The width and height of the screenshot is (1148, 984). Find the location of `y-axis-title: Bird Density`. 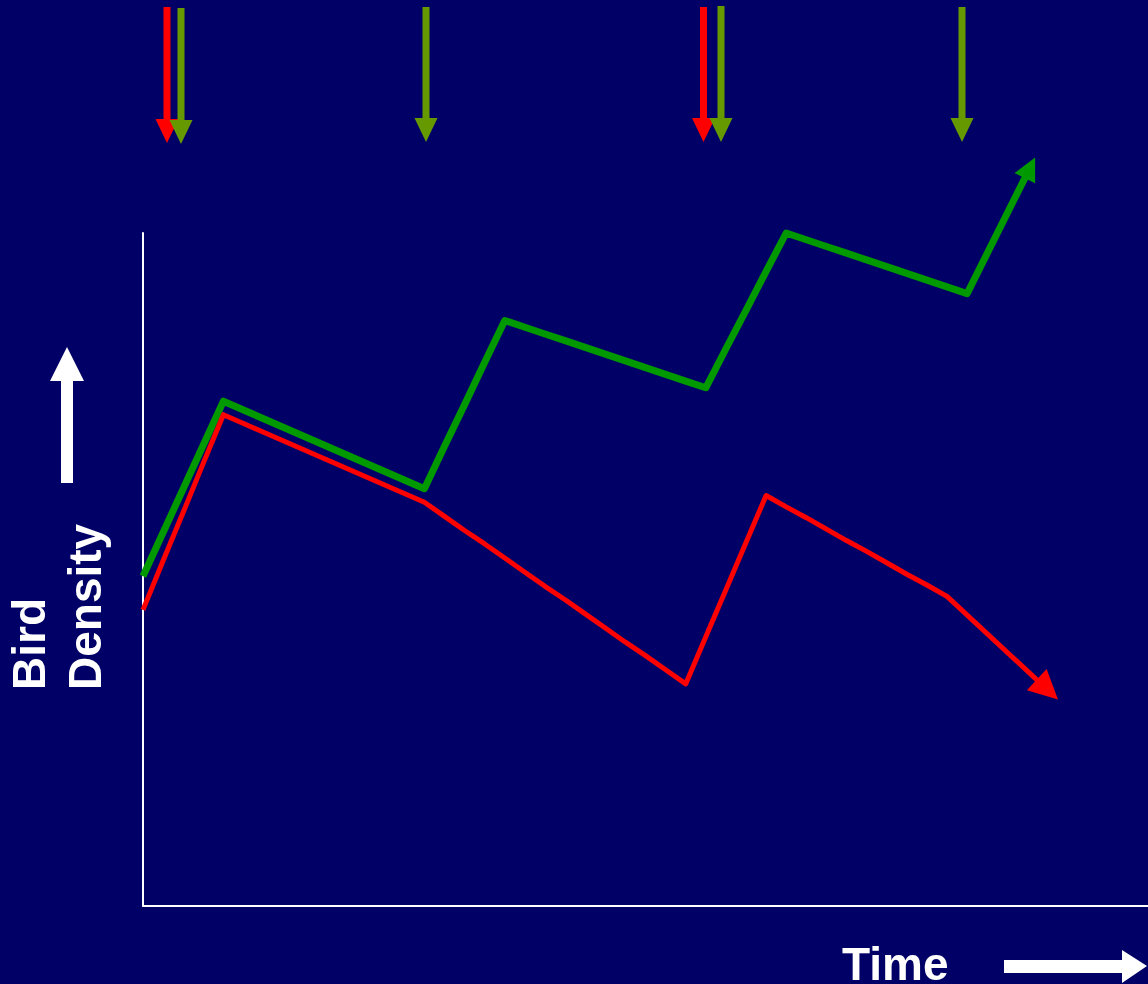

y-axis-title: Bird Density is located at coordinates (57, 606).